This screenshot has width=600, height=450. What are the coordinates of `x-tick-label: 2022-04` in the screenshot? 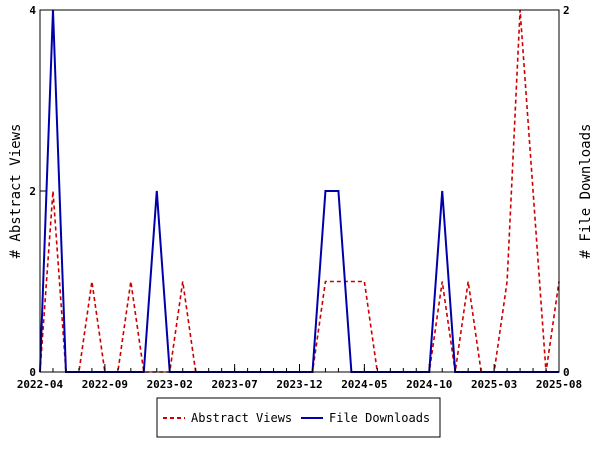 It's located at (40, 384).